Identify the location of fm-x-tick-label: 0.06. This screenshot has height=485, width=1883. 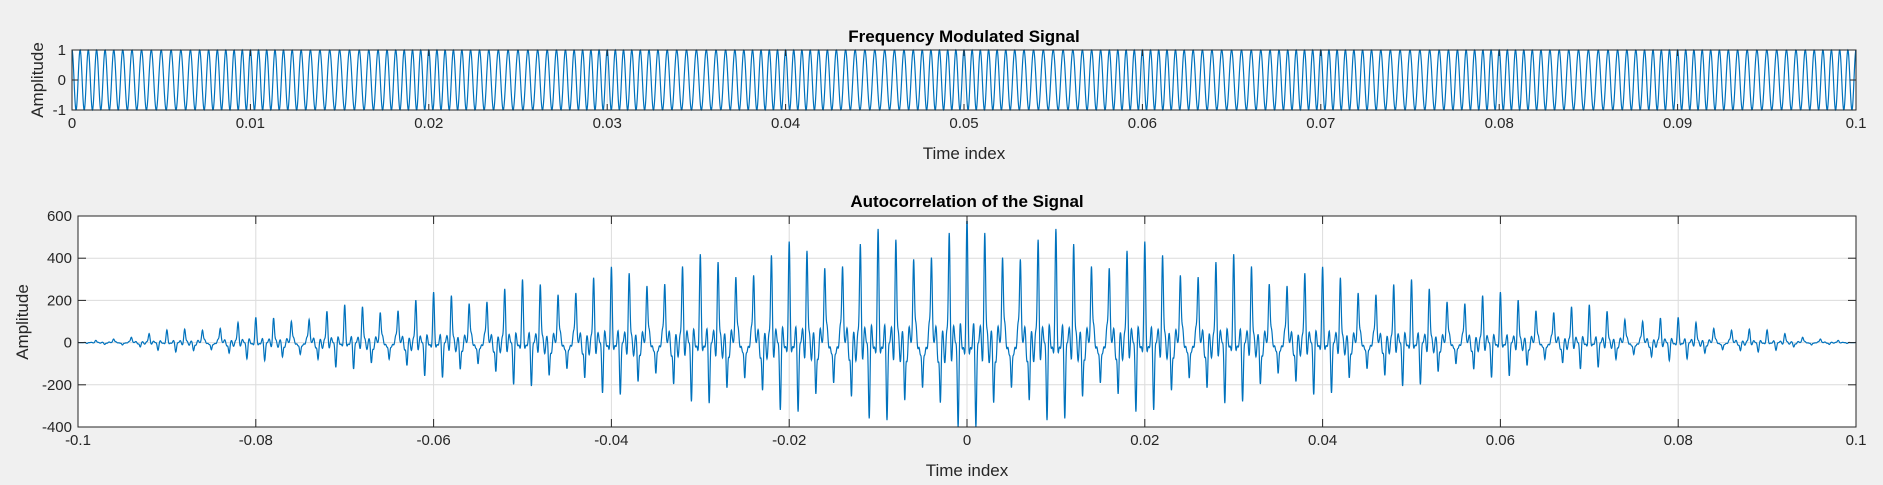
(1142, 123).